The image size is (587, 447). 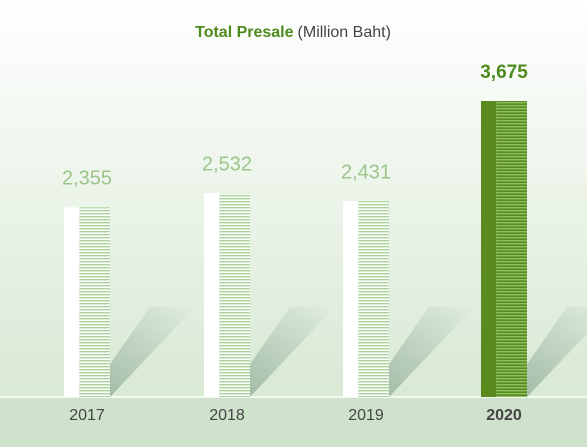 What do you see at coordinates (227, 415) in the screenshot?
I see `x-tick-label: 2018` at bounding box center [227, 415].